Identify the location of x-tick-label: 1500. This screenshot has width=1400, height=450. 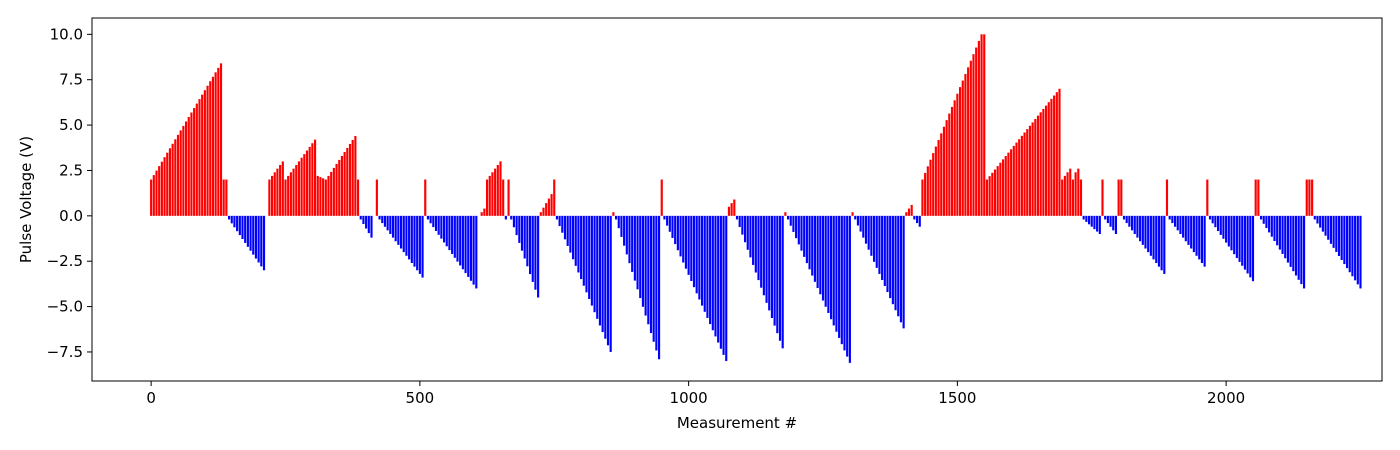
(957, 398).